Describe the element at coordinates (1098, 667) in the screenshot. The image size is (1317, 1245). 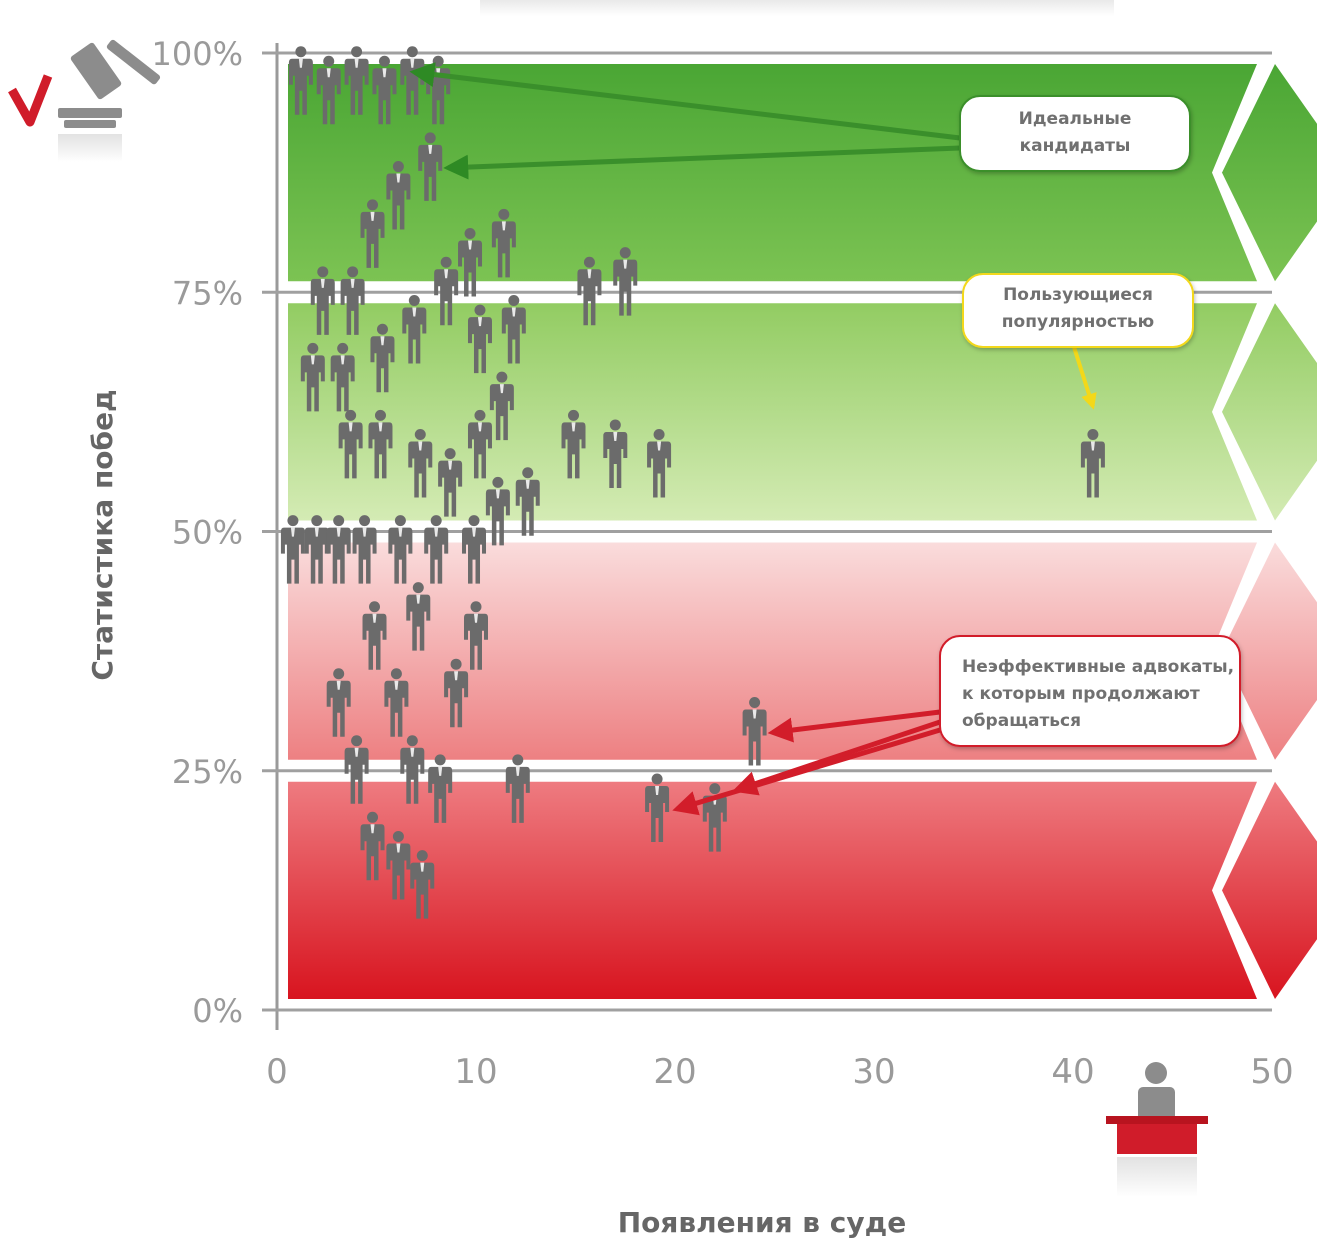
I see `callout-text-line: Неэффективные адвокаты,` at that location.